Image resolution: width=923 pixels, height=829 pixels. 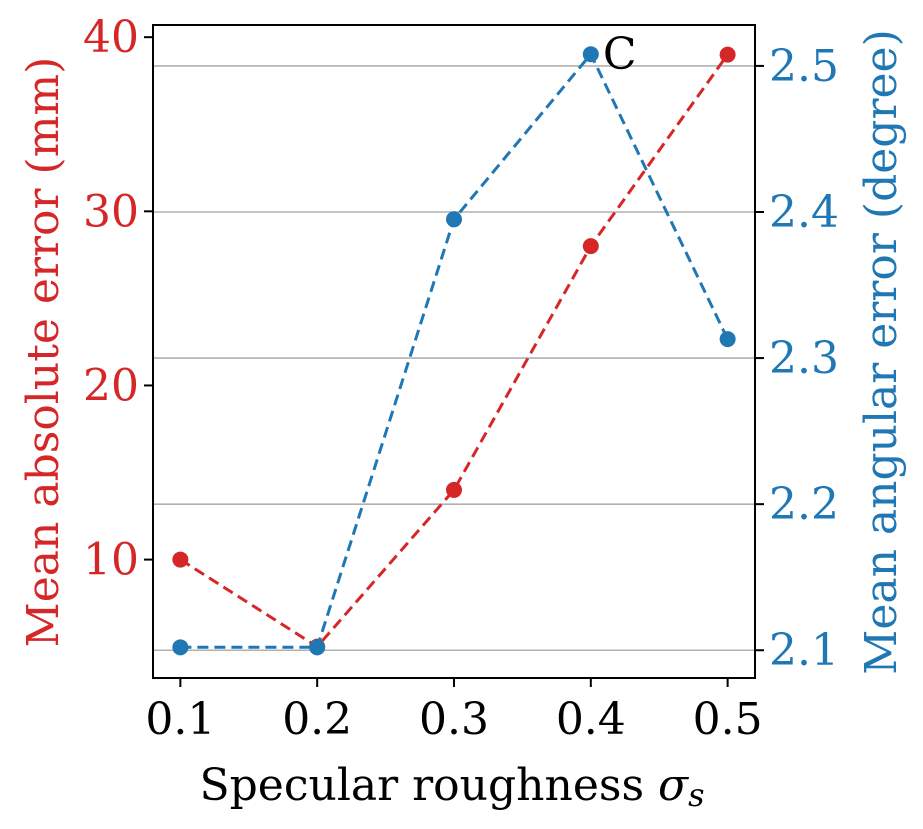 What do you see at coordinates (804, 504) in the screenshot?
I see `right-tick-label: 2.2` at bounding box center [804, 504].